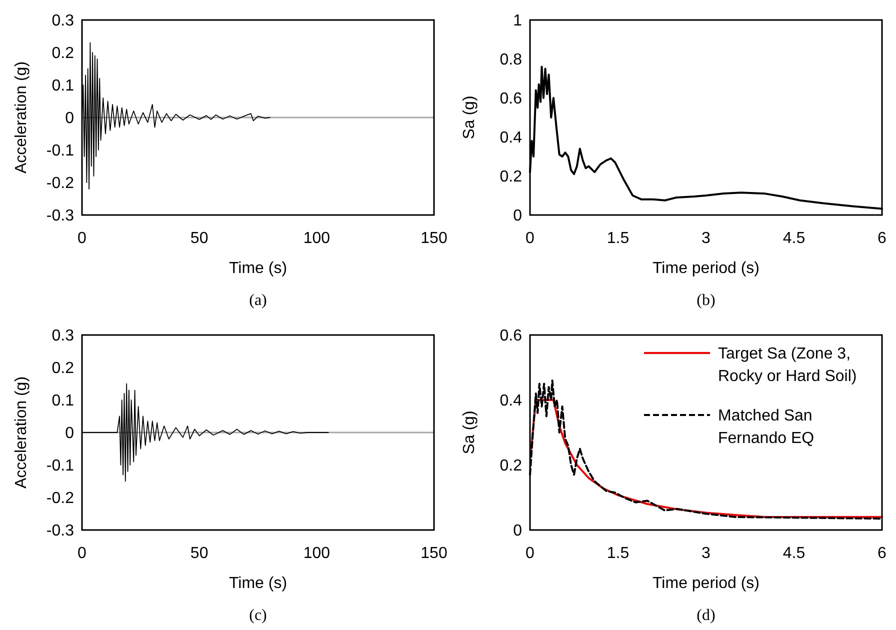  Describe the element at coordinates (766, 427) in the screenshot. I see `legend-label: Matched San Fernando EQ` at that location.